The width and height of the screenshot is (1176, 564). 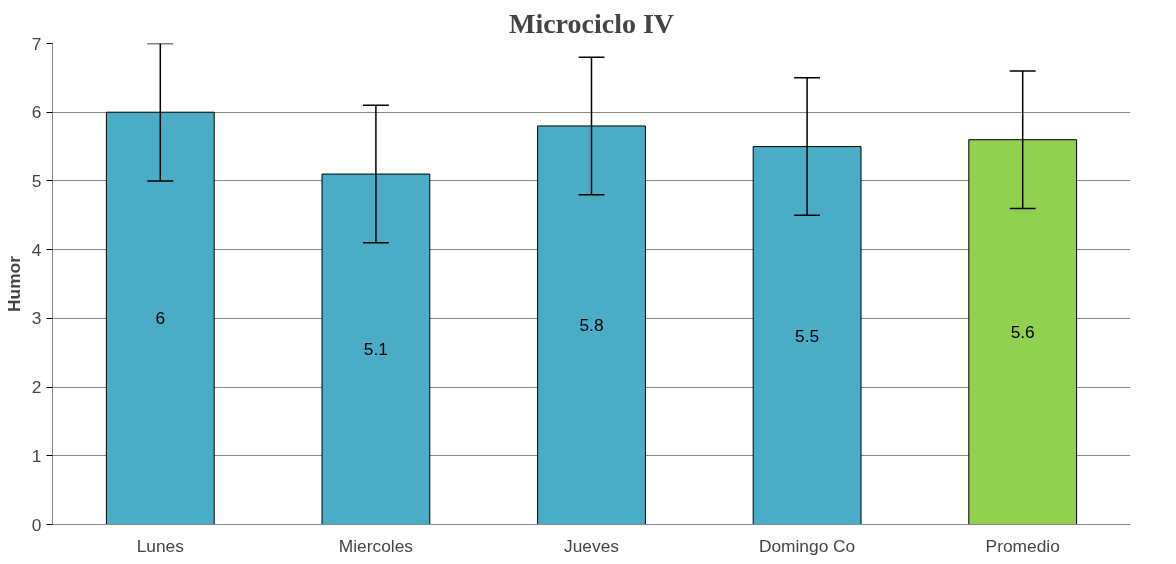 I want to click on chart-title: Microciclo IV, so click(x=591, y=23).